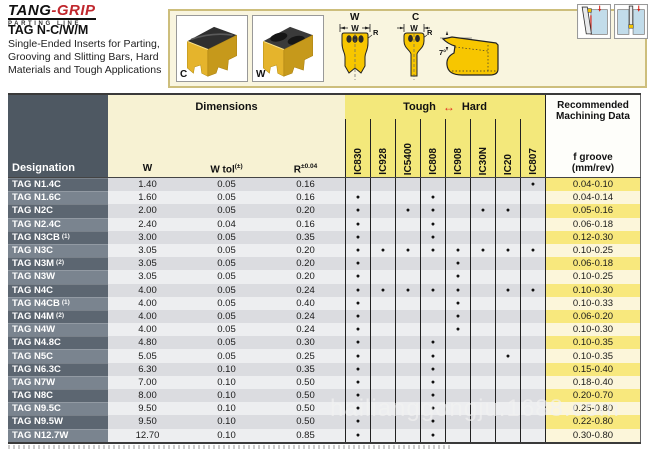 The image size is (649, 450). What do you see at coordinates (58, 264) in the screenshot?
I see `designation-cell: TAG N3M (2)` at bounding box center [58, 264].